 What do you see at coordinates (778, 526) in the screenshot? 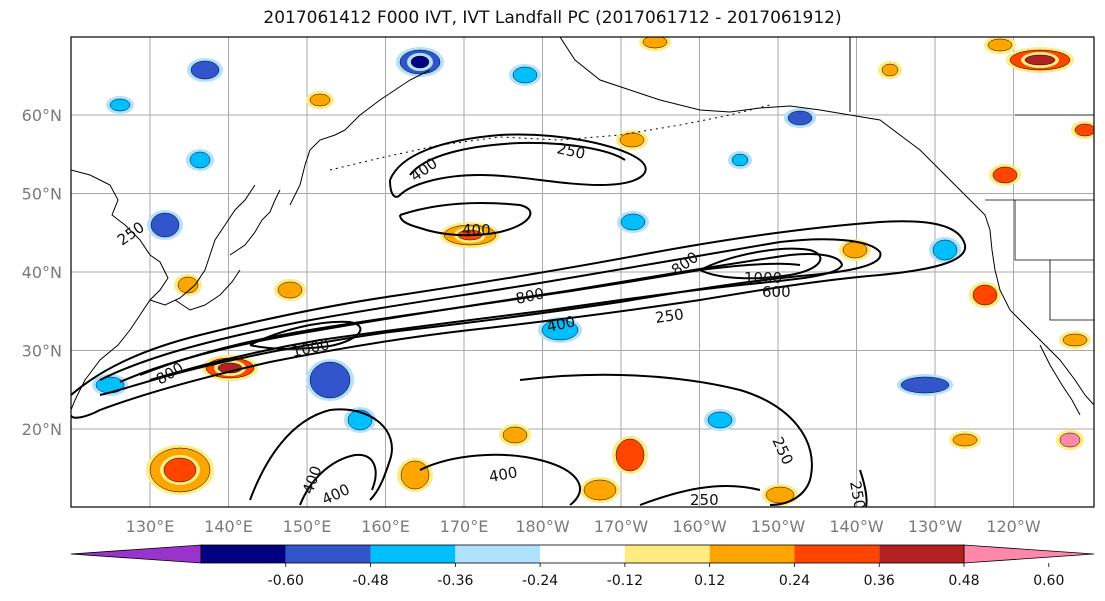
I see `lon-label: 150°W` at bounding box center [778, 526].